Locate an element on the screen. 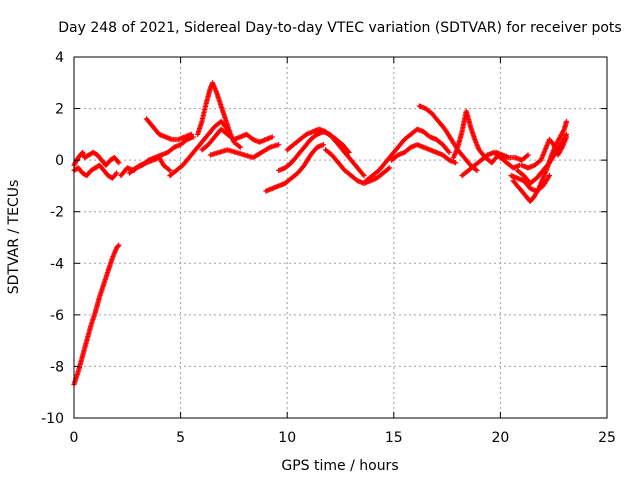  x-tick-label: 0 is located at coordinates (74, 438).